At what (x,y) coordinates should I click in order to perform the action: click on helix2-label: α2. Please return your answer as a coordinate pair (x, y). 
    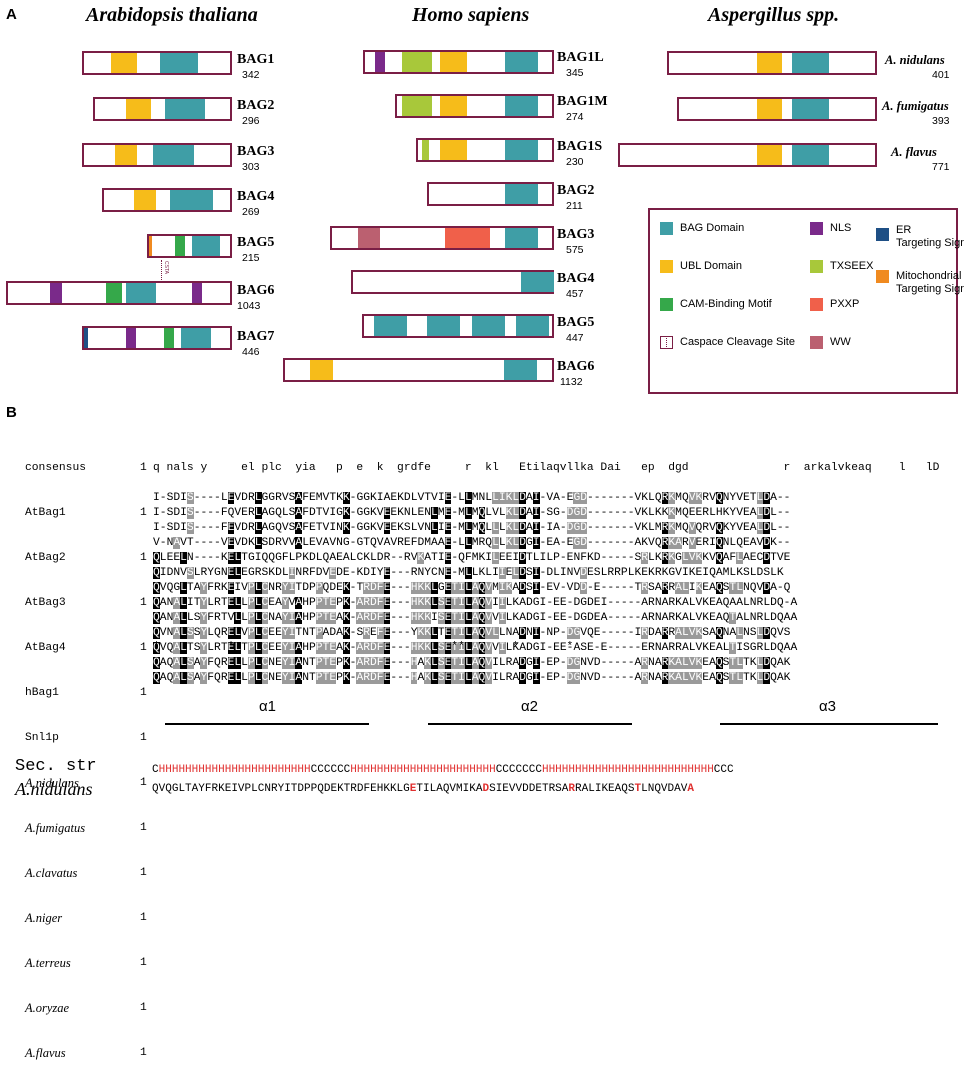
    Looking at the image, I should click on (530, 706).